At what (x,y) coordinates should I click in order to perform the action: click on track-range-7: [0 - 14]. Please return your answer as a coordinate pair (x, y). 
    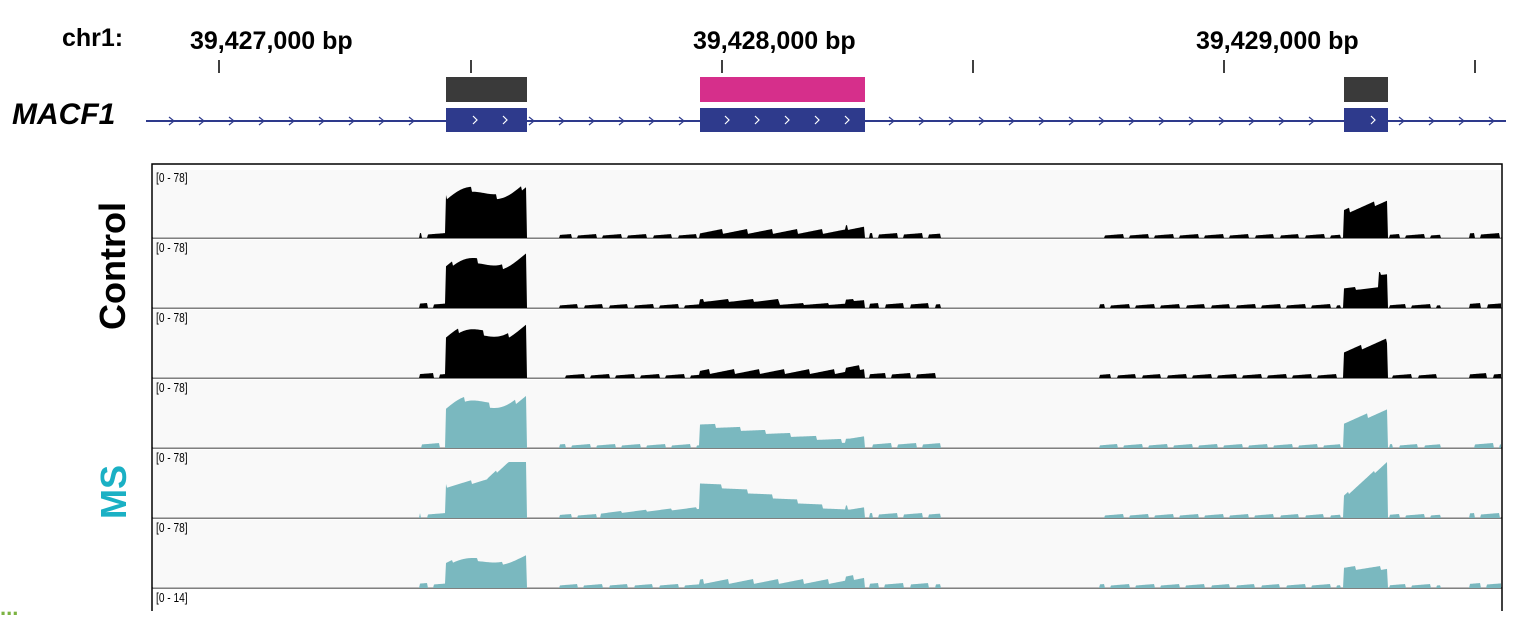
    Looking at the image, I should click on (172, 597).